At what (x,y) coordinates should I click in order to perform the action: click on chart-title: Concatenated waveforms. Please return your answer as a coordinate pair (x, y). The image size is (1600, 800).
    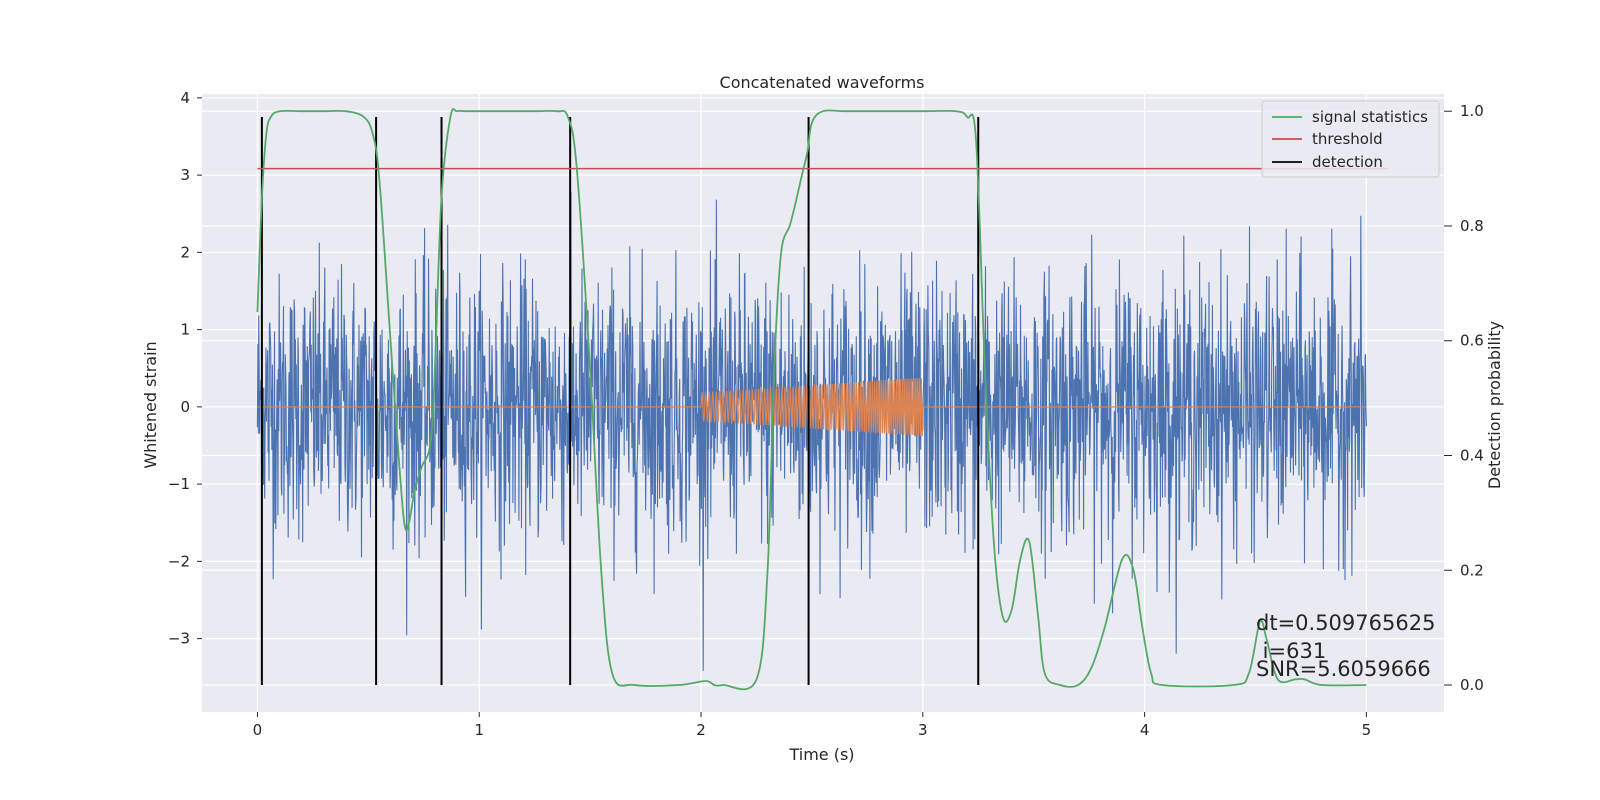
    Looking at the image, I should click on (822, 82).